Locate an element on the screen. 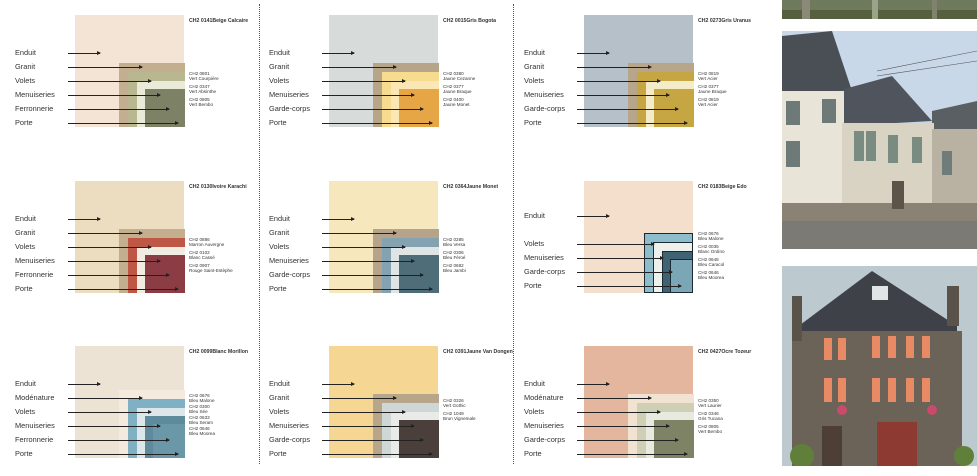 Image resolution: width=977 pixels, height=476 pixels. swatch-code-number: CH2 0400 is located at coordinates (453, 99).